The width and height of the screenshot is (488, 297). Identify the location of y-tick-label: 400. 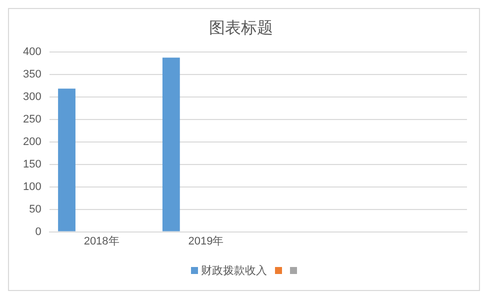
(32, 52).